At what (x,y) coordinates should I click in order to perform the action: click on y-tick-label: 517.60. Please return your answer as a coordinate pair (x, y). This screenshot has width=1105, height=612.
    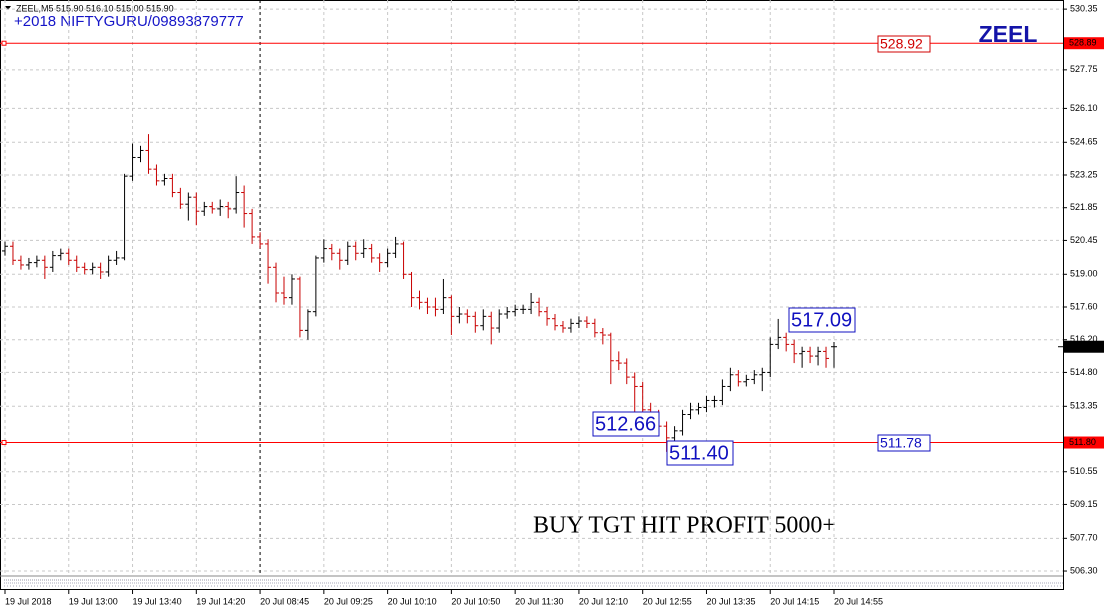
    Looking at the image, I should click on (1084, 306).